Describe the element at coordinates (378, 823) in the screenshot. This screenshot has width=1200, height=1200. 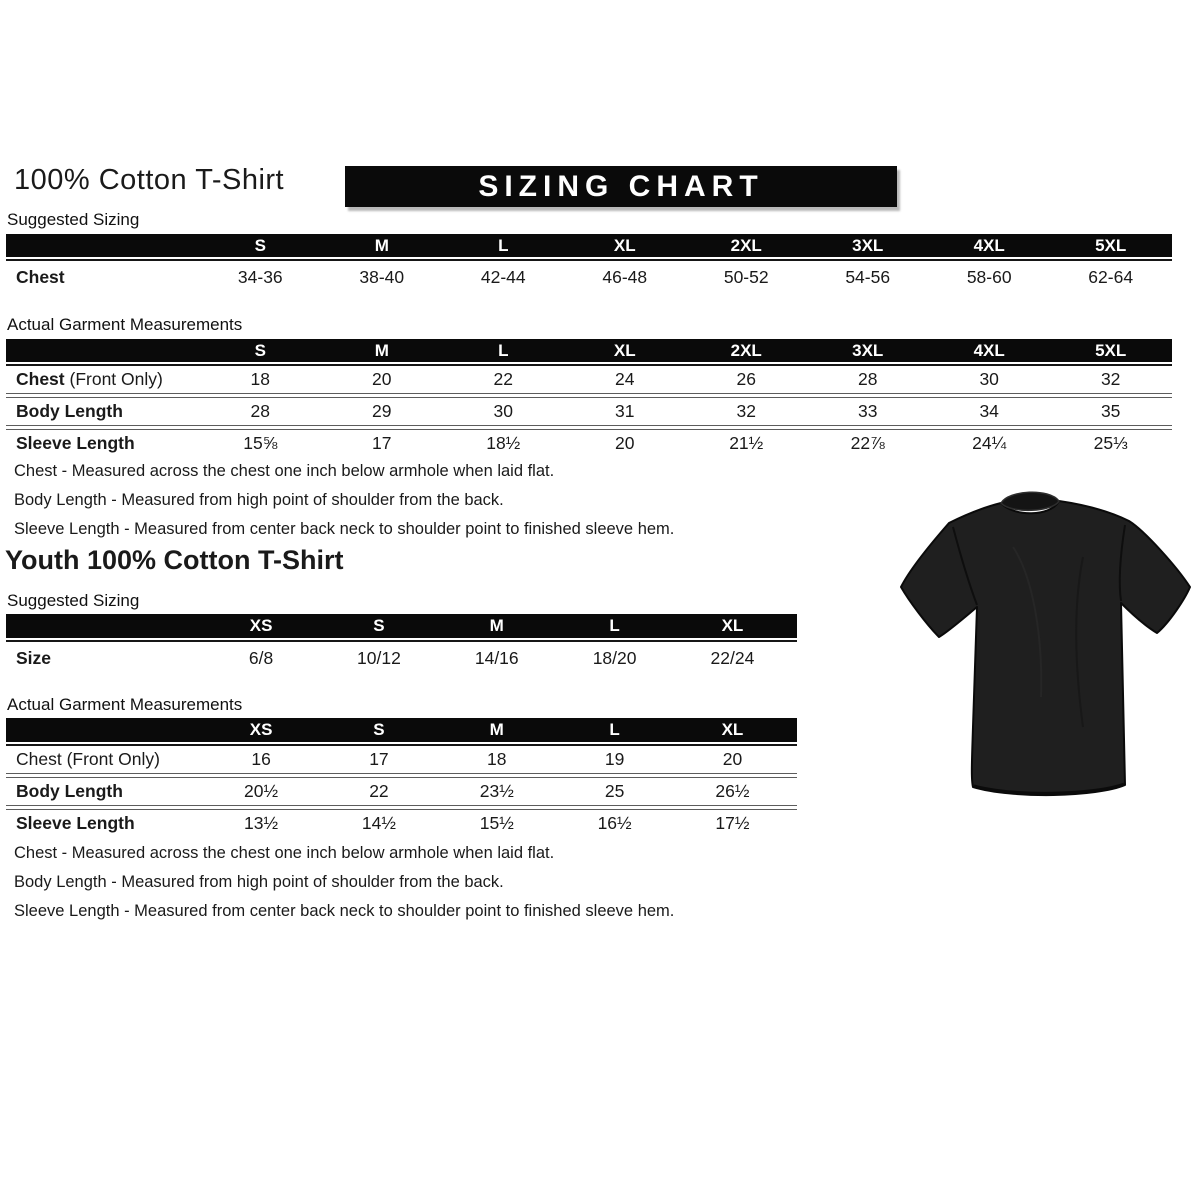
I see `table-cell: 14½` at that location.